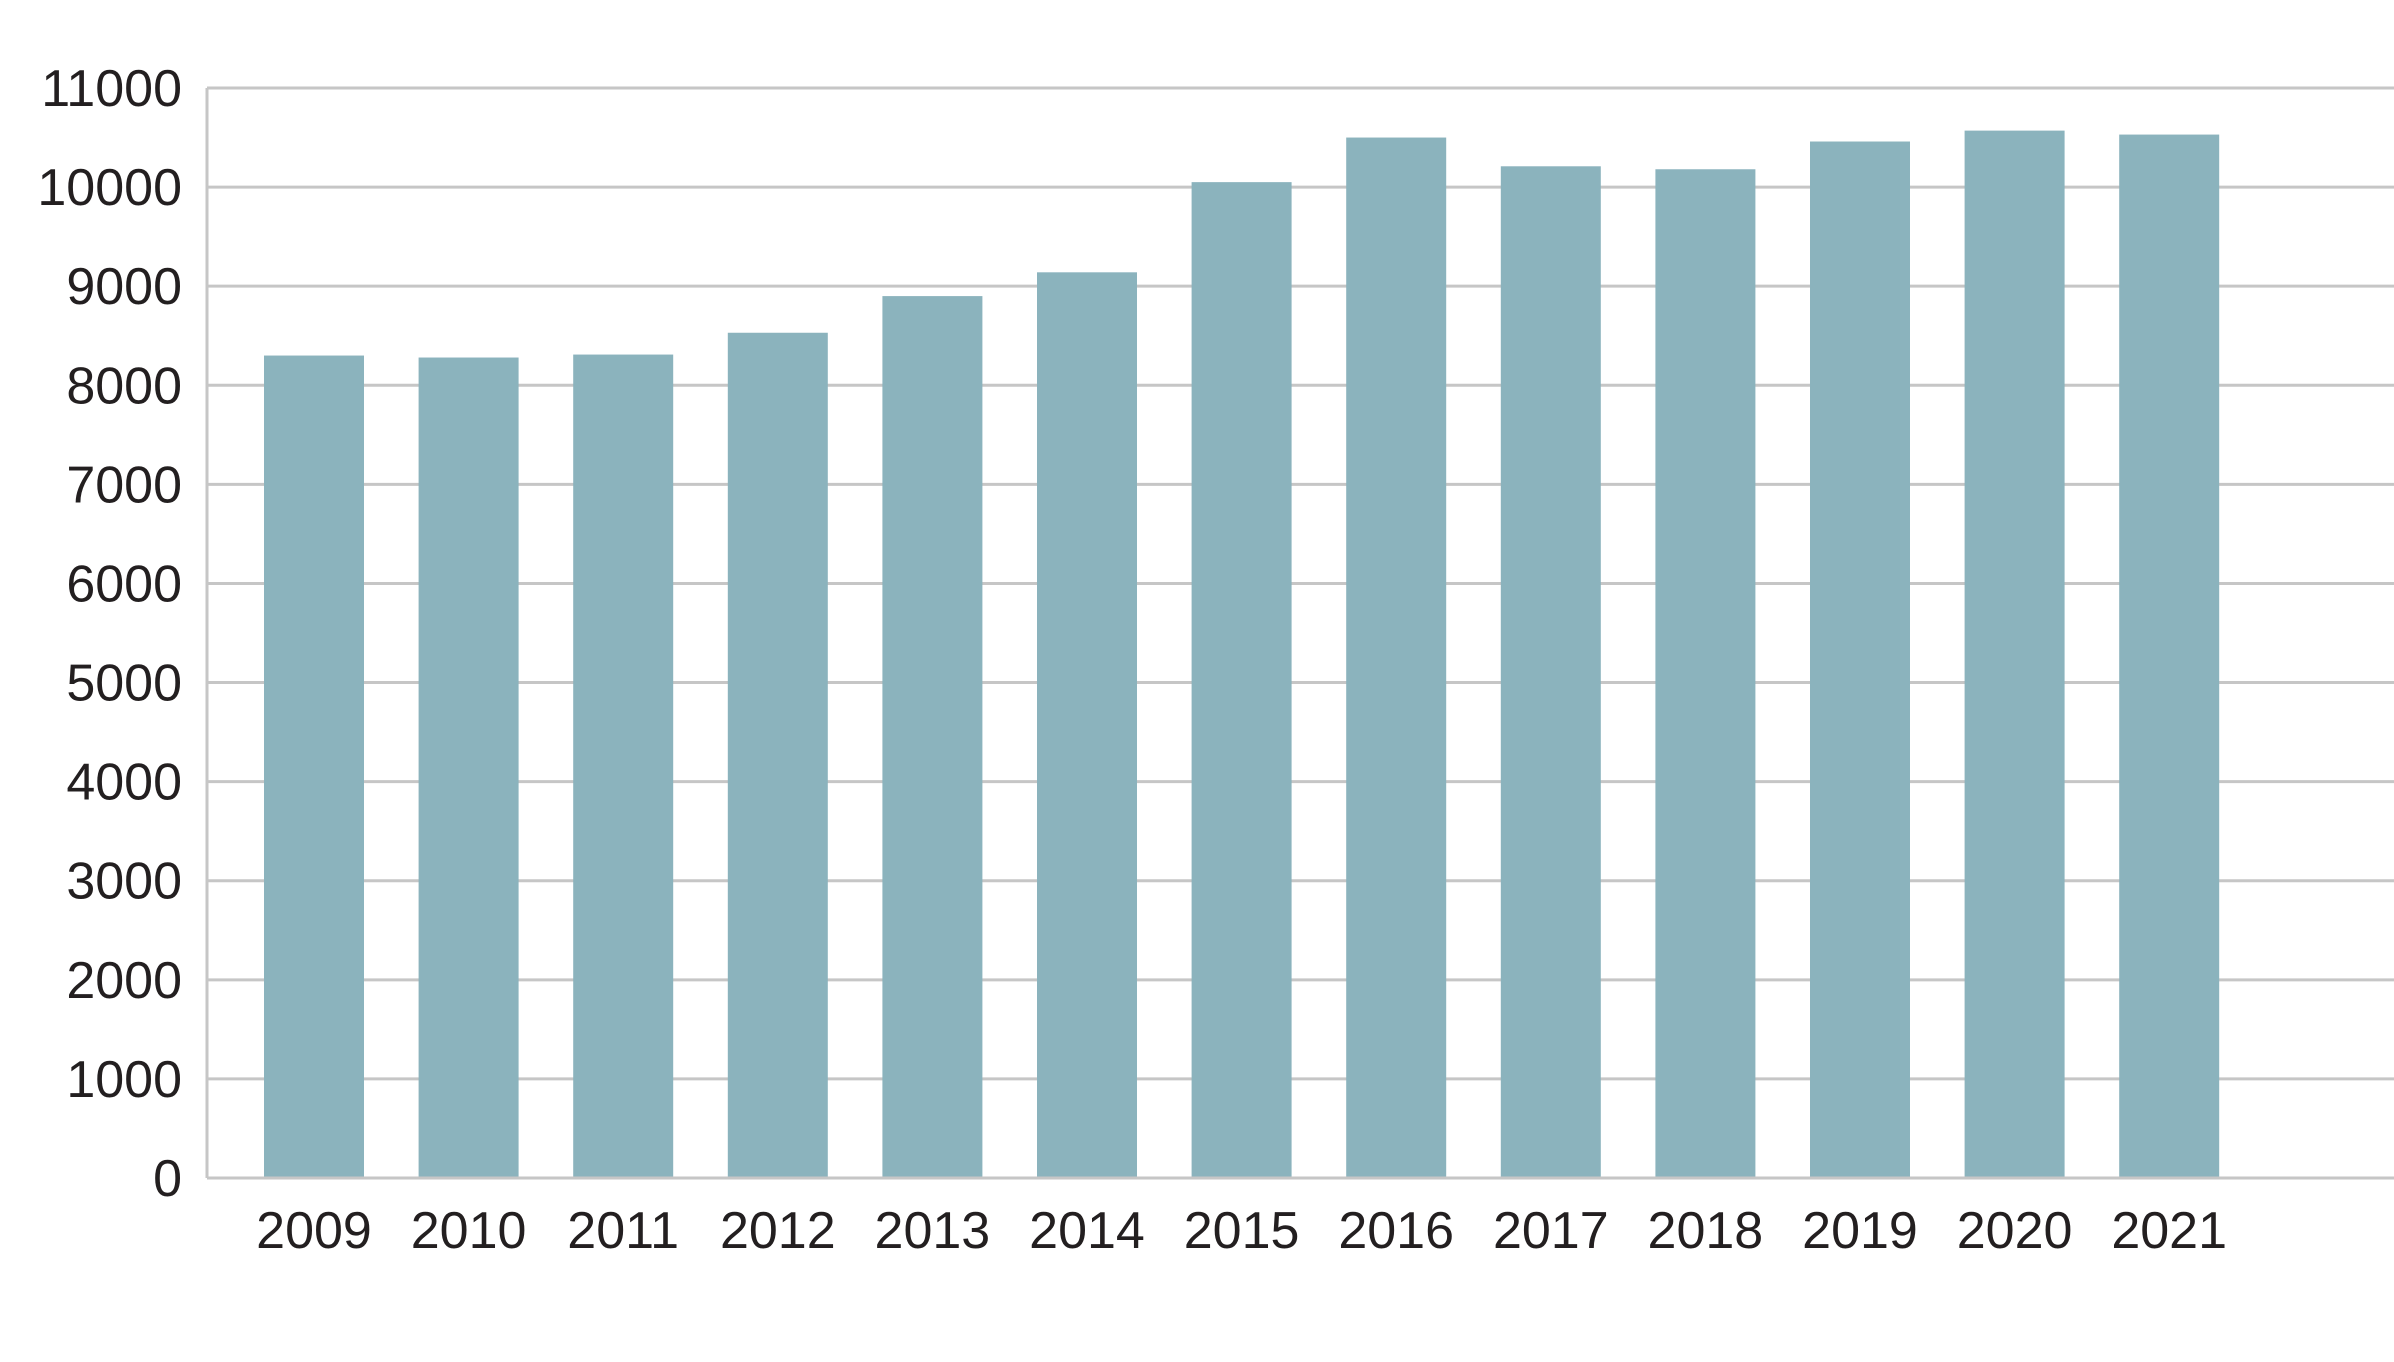 The height and width of the screenshot is (1362, 2394). Describe the element at coordinates (623, 766) in the screenshot. I see `bar-2011` at that location.